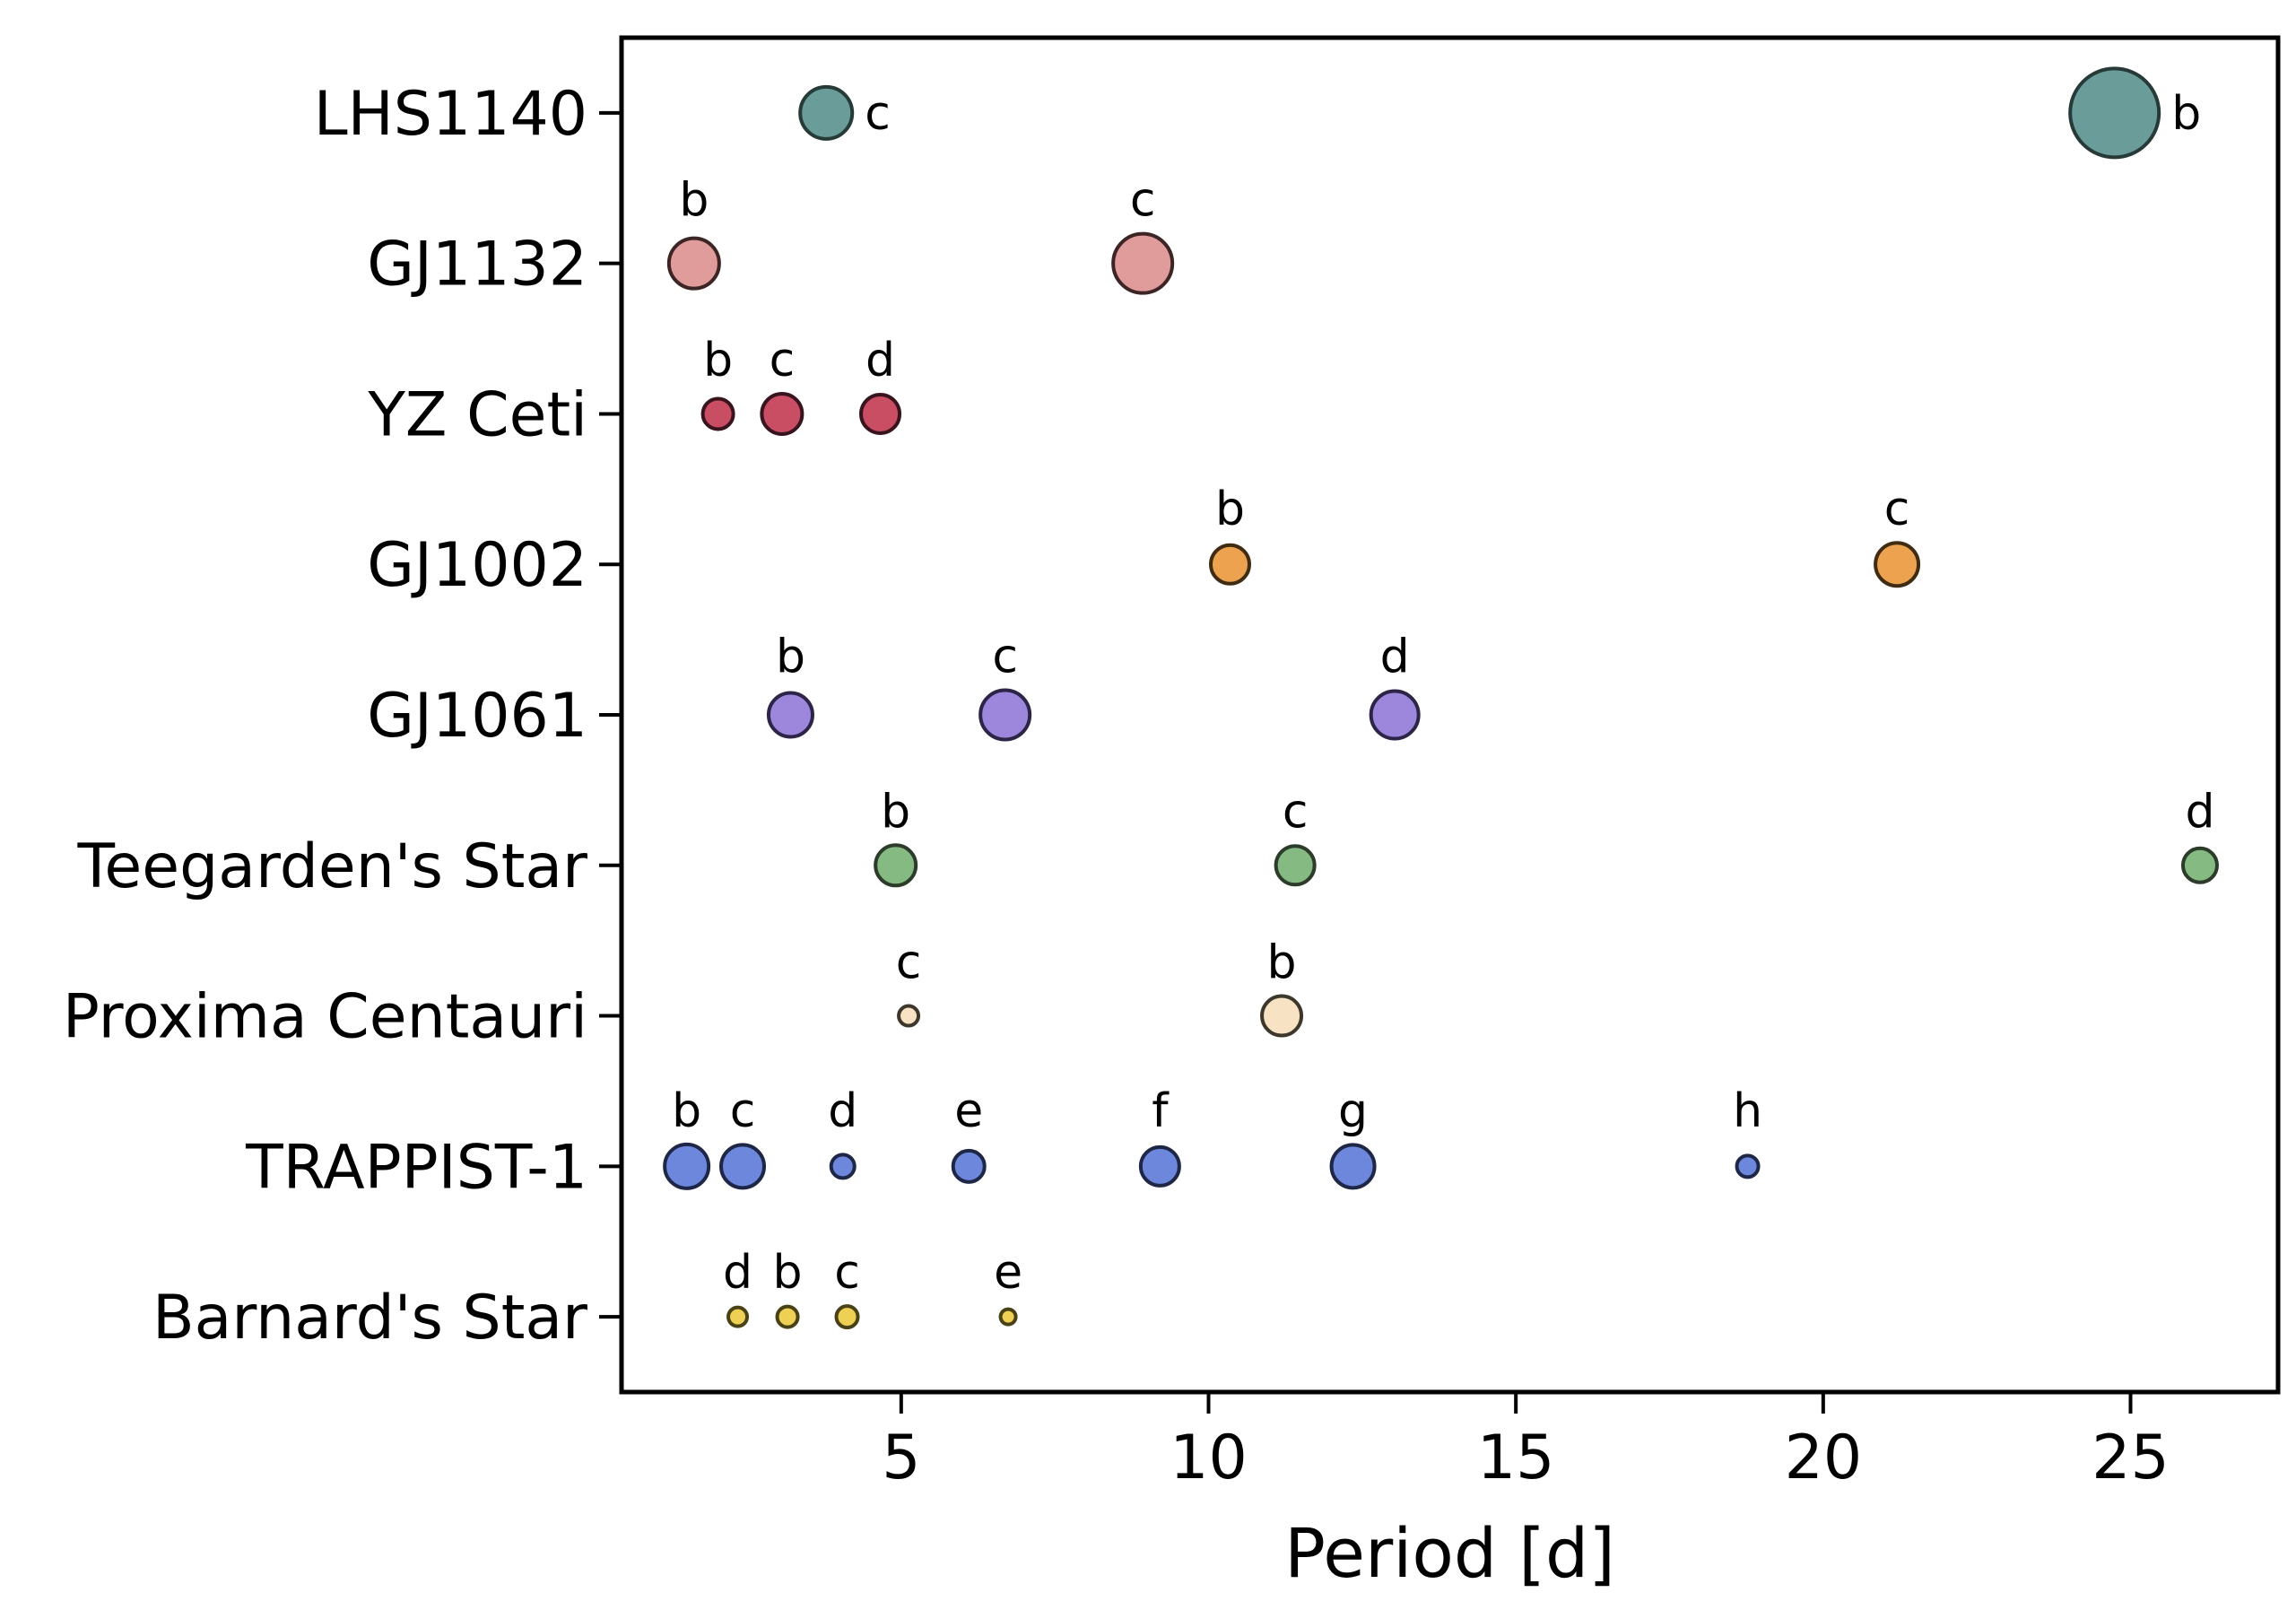 The height and width of the screenshot is (1610, 2296). What do you see at coordinates (1229, 564) in the screenshot?
I see `marker-gj1002-b` at bounding box center [1229, 564].